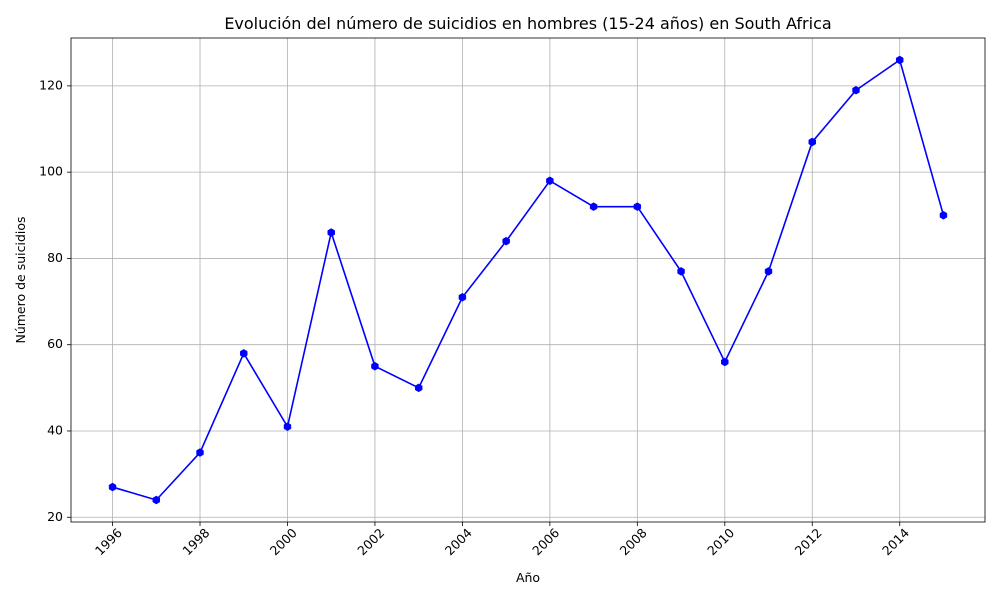 Image resolution: width=1000 pixels, height=600 pixels. What do you see at coordinates (55, 429) in the screenshot?
I see `y-tick-label: 40` at bounding box center [55, 429].